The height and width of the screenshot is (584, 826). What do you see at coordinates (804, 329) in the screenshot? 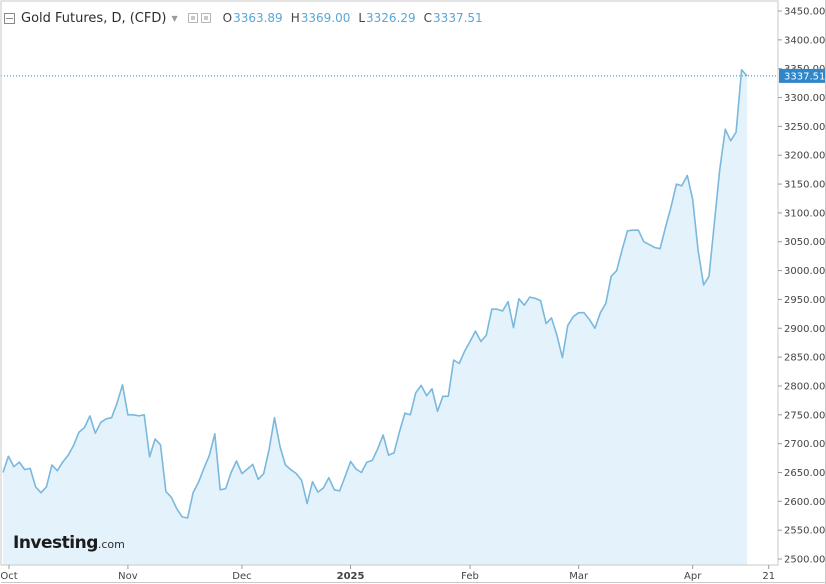
I see `y-tick-label: 2900.00` at bounding box center [804, 329].